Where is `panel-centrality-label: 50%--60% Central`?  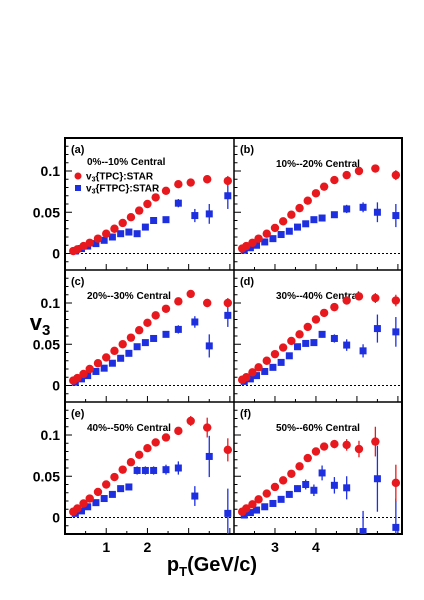
panel-centrality-label: 50%--60% Central is located at coordinates (318, 428).